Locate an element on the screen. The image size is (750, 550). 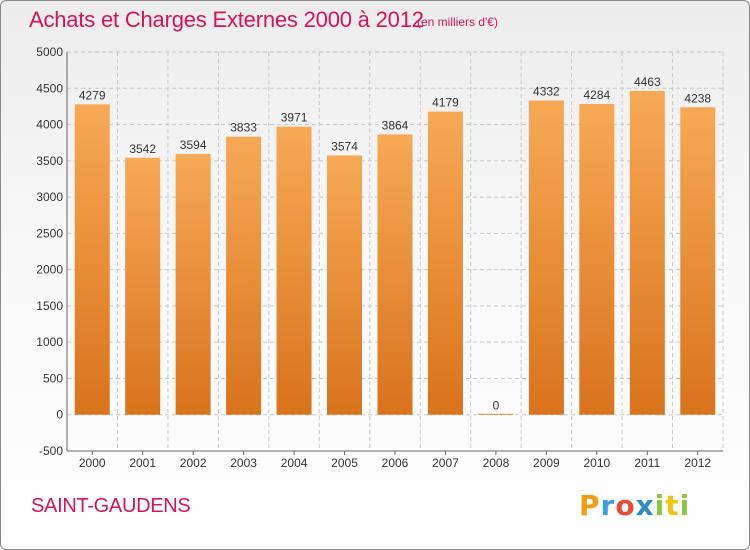
data-label-2012: 4238 is located at coordinates (697, 98).